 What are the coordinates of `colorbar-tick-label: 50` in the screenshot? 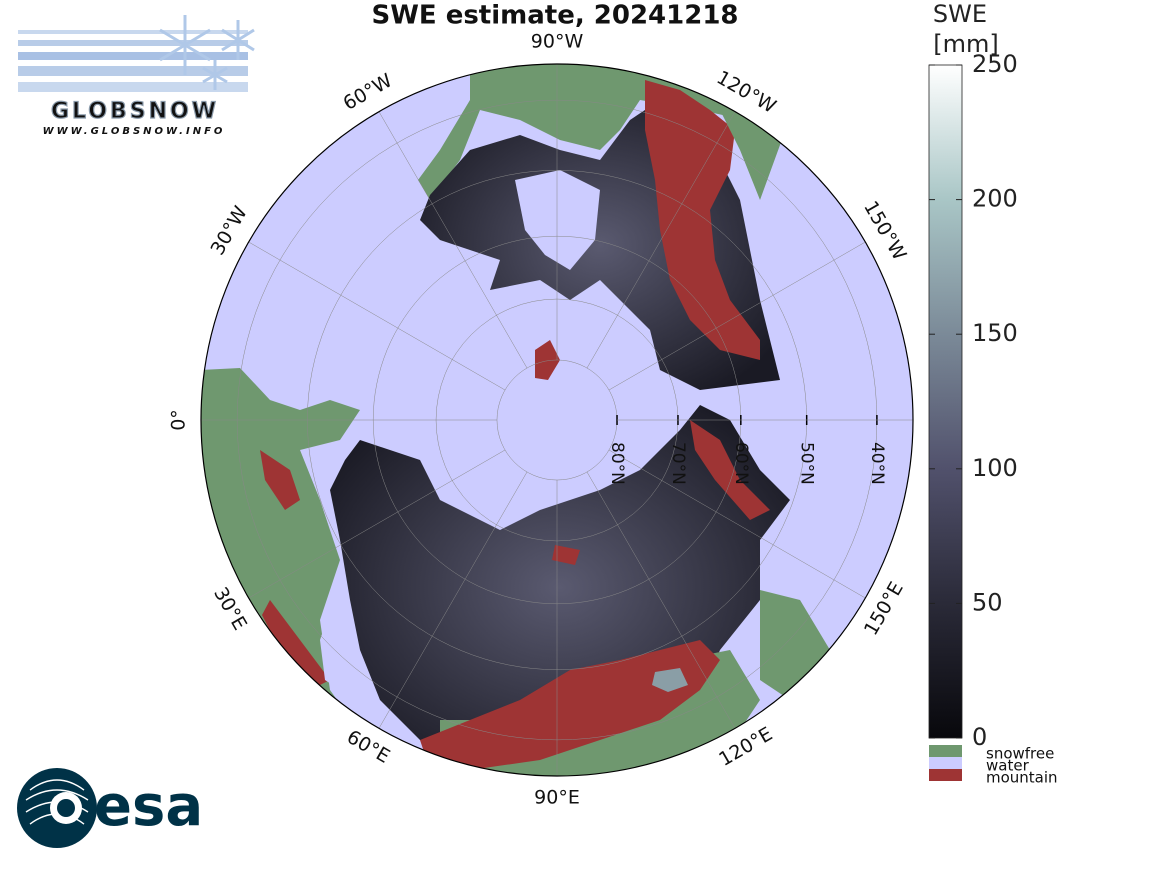 It's located at (987, 602).